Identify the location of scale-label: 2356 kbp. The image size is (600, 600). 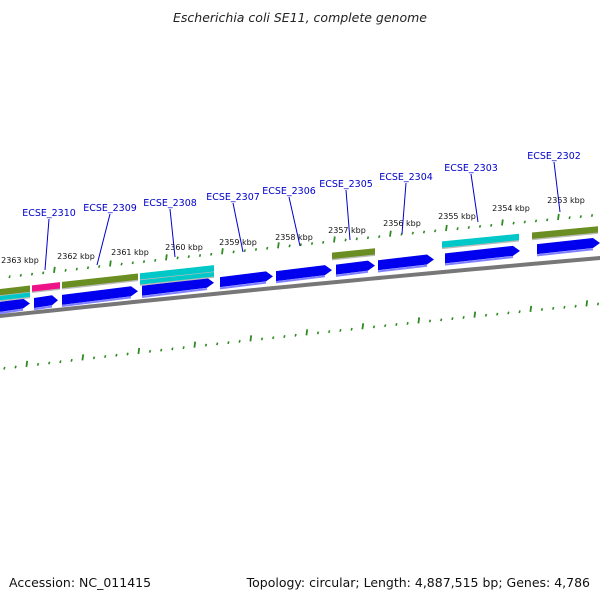
(402, 223).